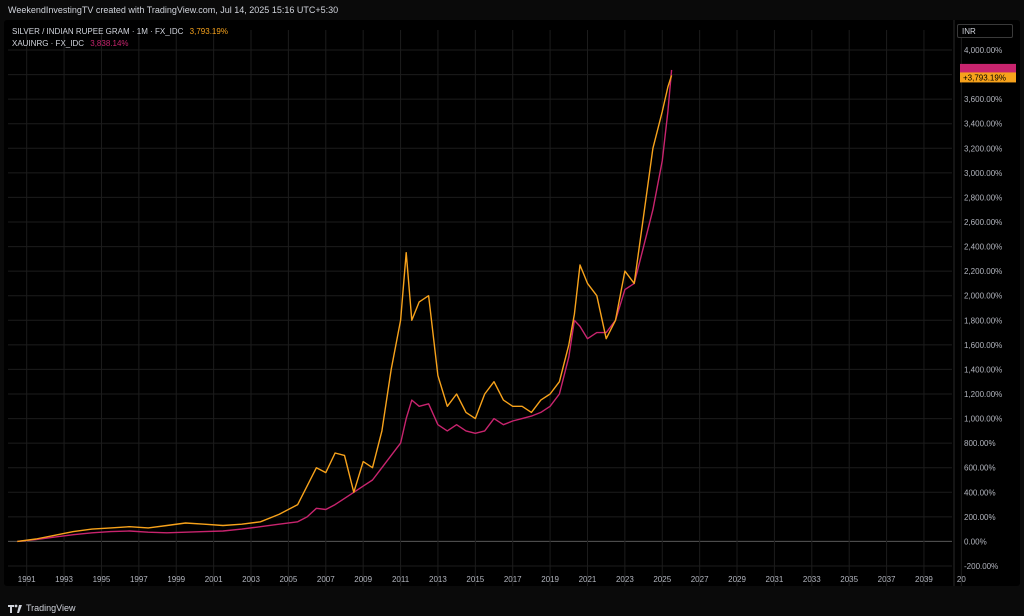  I want to click on x-tick-label: 2003, so click(251, 579).